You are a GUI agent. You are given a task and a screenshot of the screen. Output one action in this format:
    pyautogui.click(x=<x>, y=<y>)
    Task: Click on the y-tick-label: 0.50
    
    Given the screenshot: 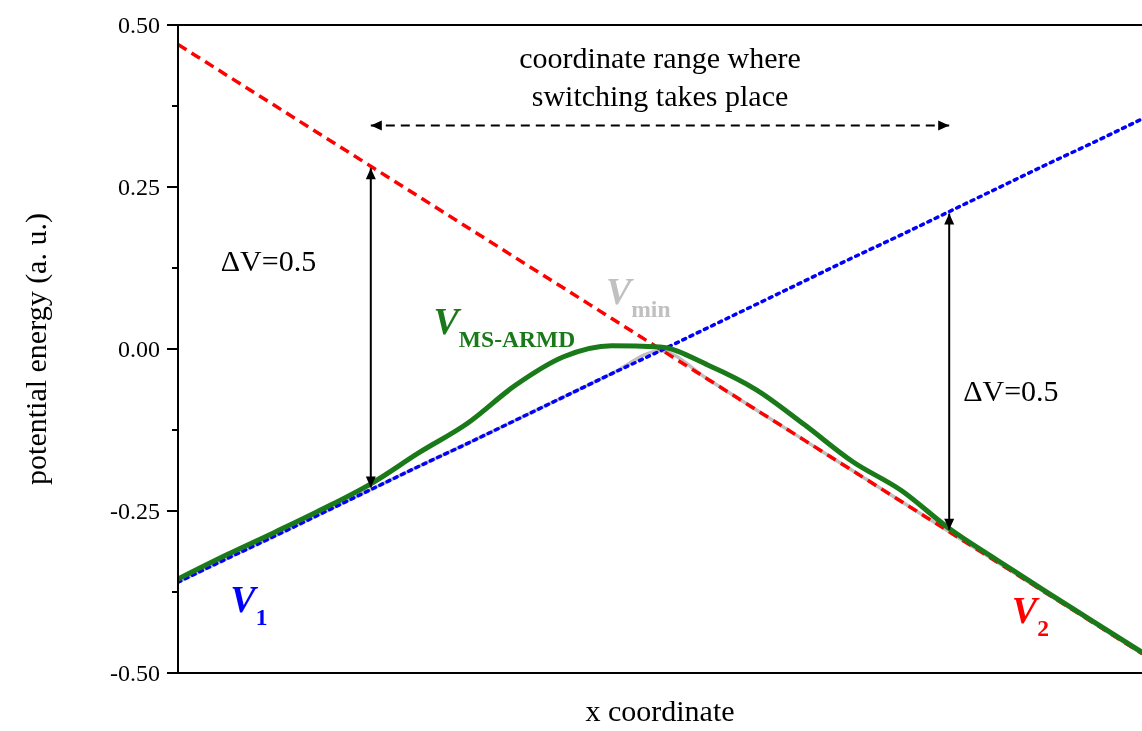 What is the action you would take?
    pyautogui.click(x=139, y=25)
    